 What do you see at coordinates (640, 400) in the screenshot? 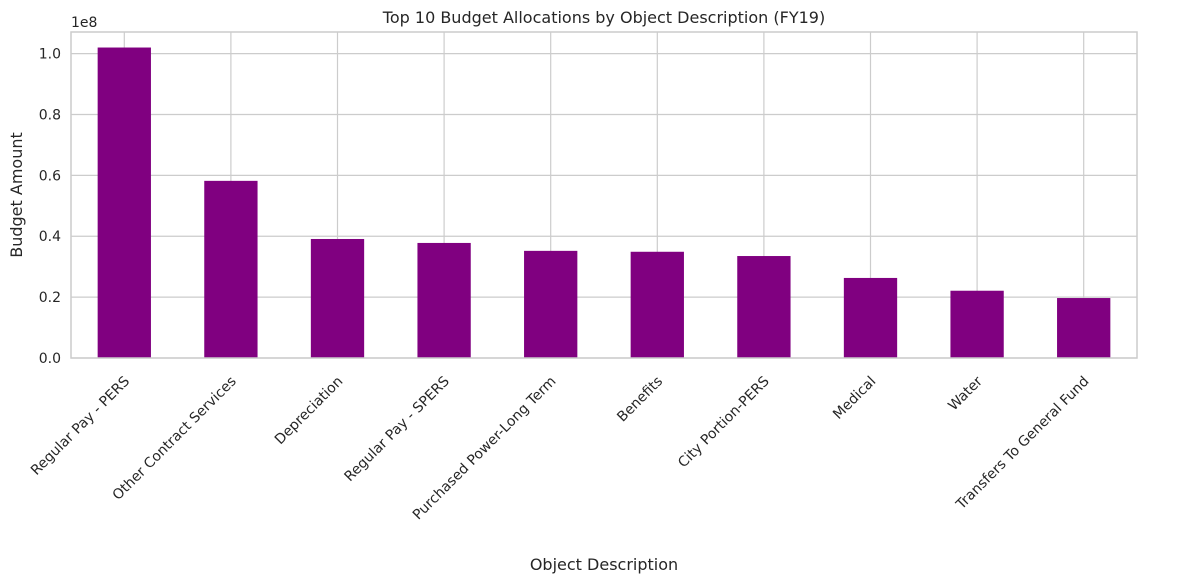
I see `x-tick-label: Benefits` at bounding box center [640, 400].